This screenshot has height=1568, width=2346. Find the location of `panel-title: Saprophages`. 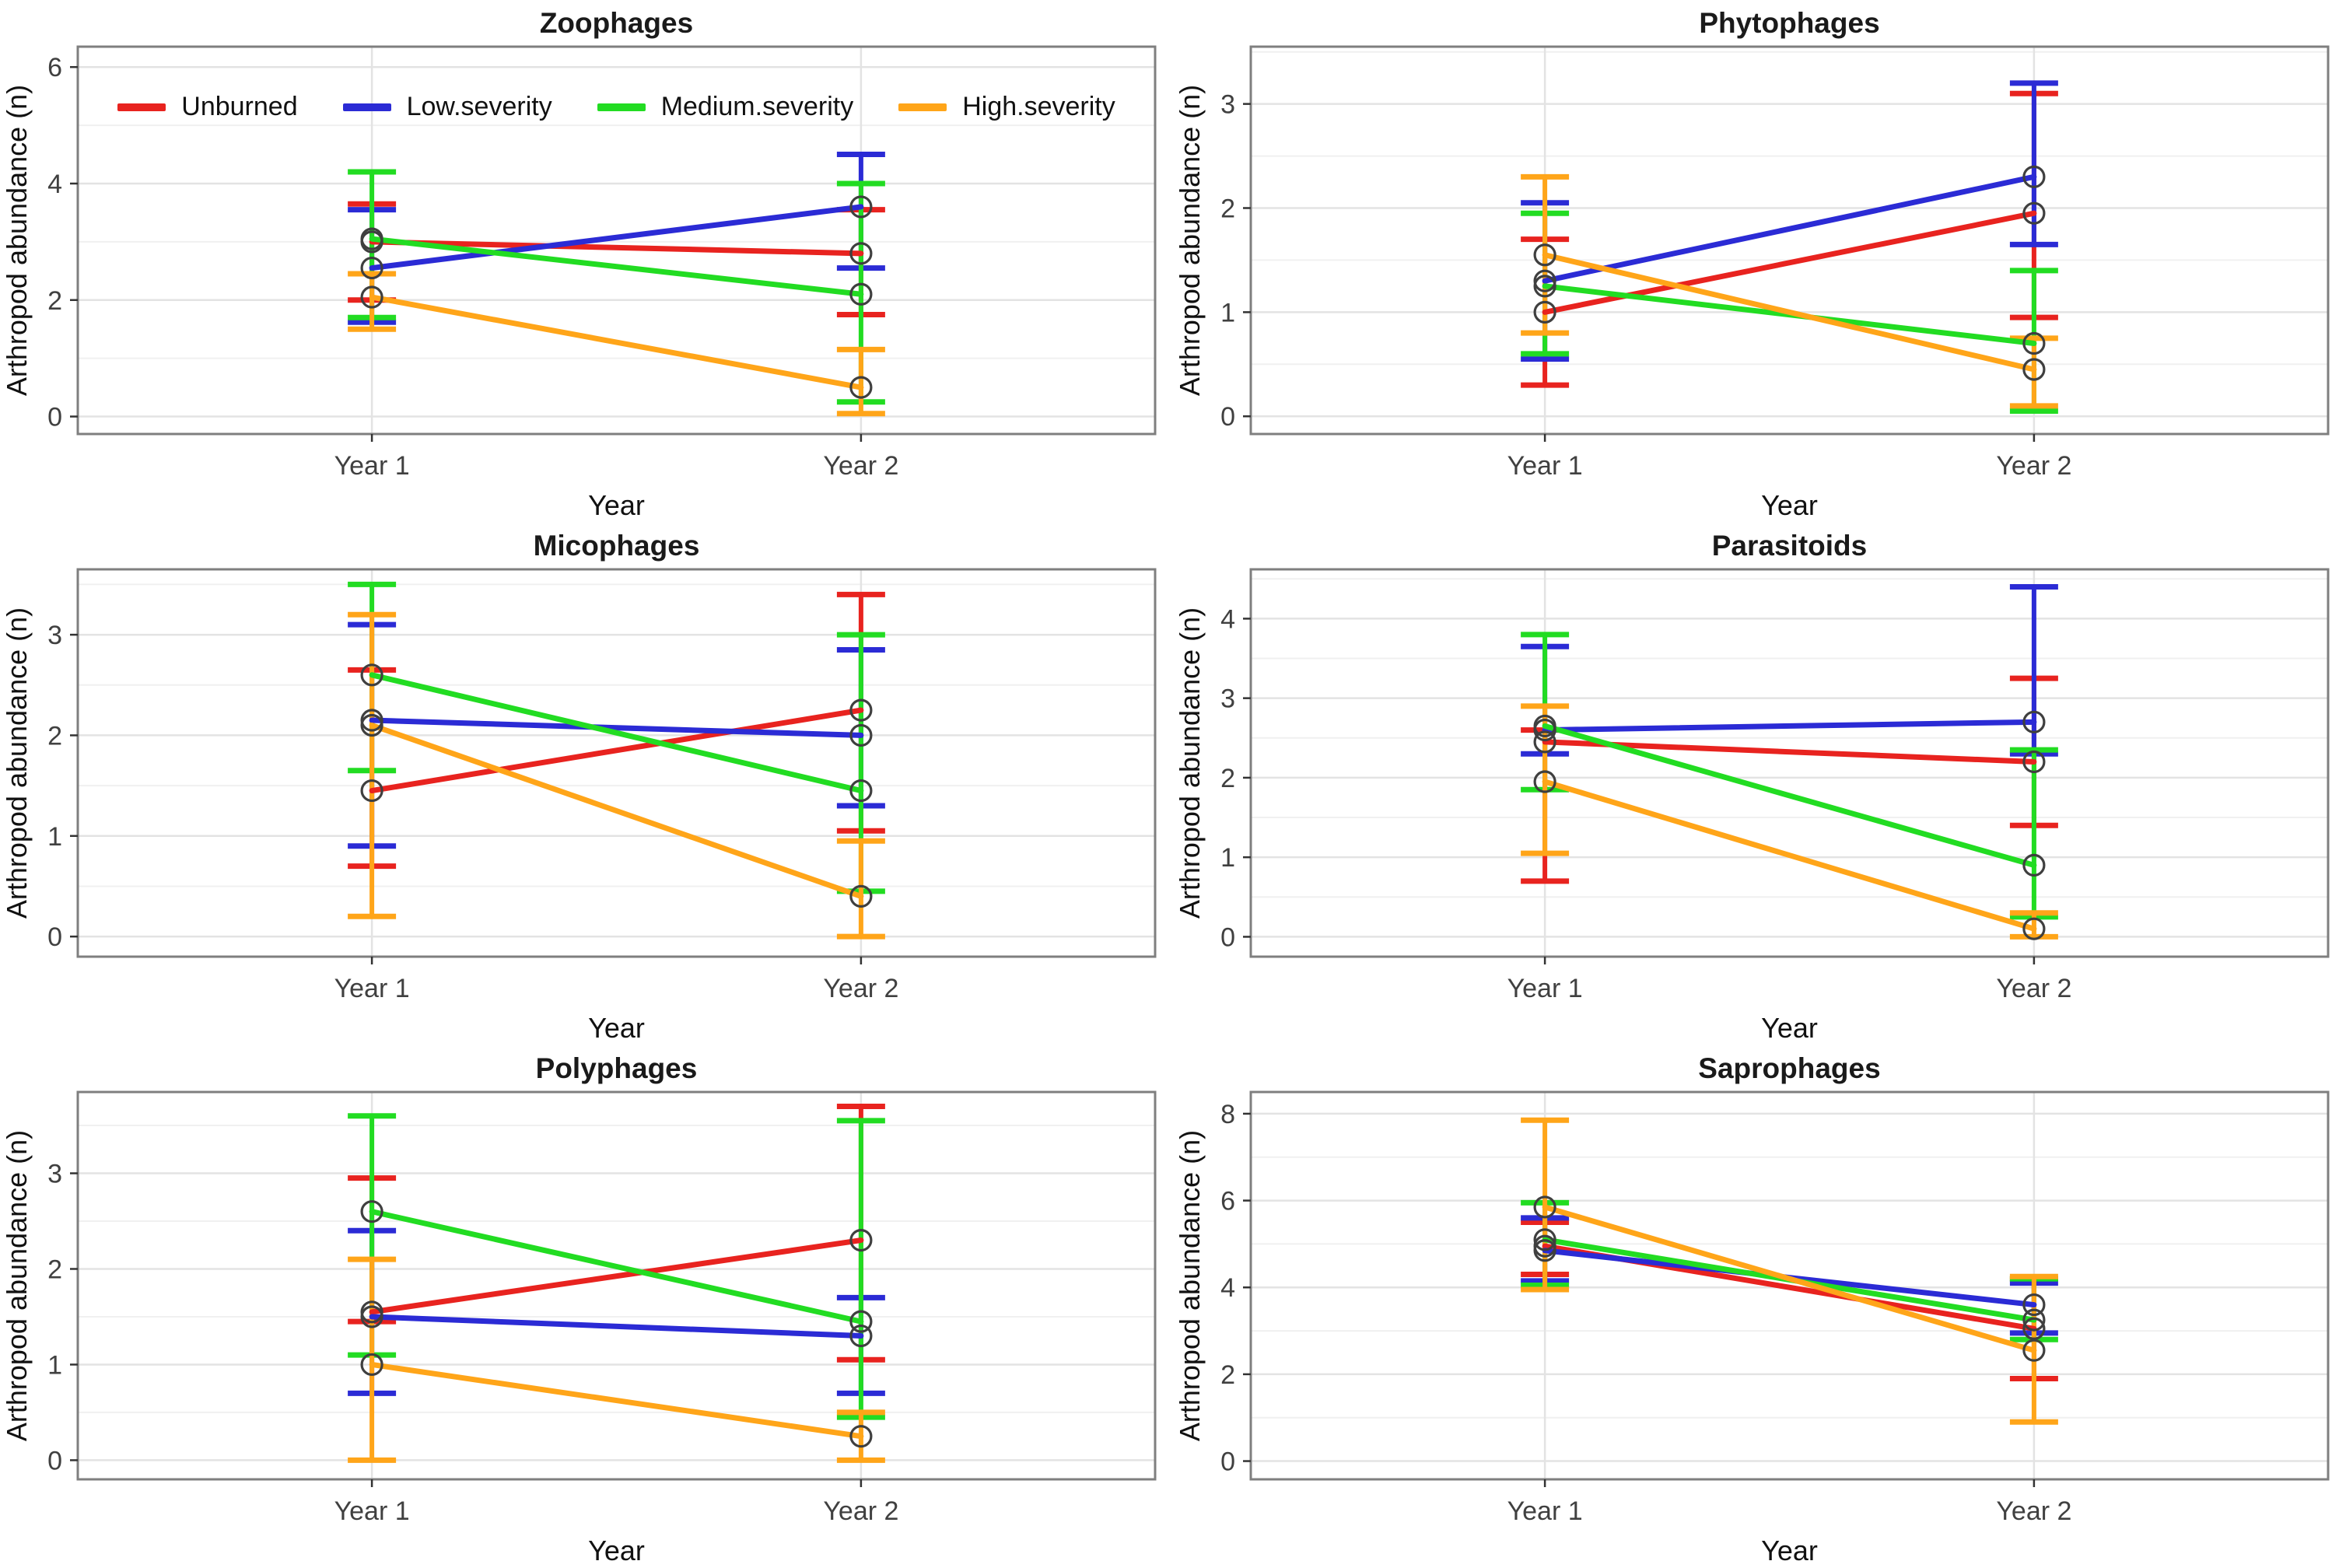

panel-title: Saprophages is located at coordinates (1789, 1068).